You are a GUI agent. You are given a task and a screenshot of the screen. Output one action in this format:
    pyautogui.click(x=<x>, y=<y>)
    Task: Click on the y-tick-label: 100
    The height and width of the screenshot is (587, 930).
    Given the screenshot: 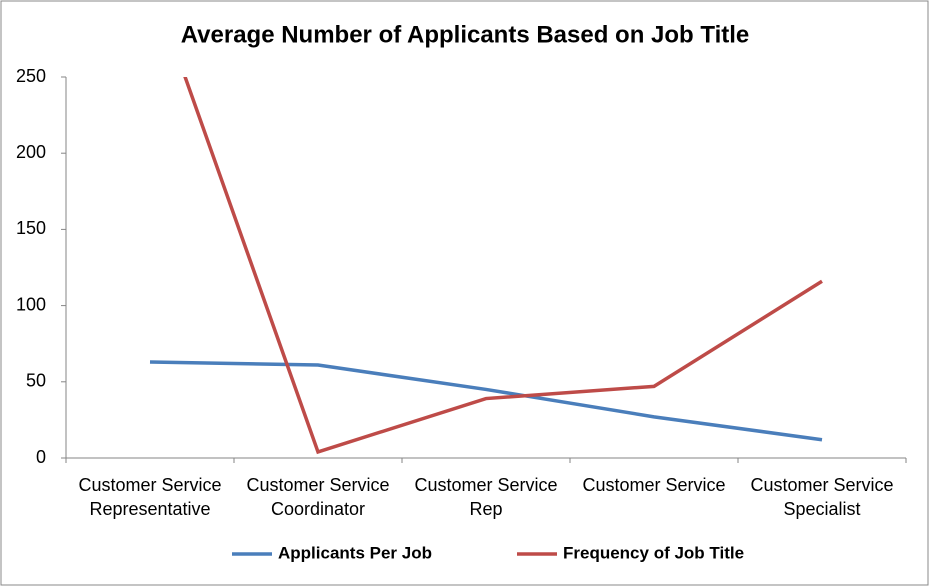 What is the action you would take?
    pyautogui.click(x=31, y=304)
    